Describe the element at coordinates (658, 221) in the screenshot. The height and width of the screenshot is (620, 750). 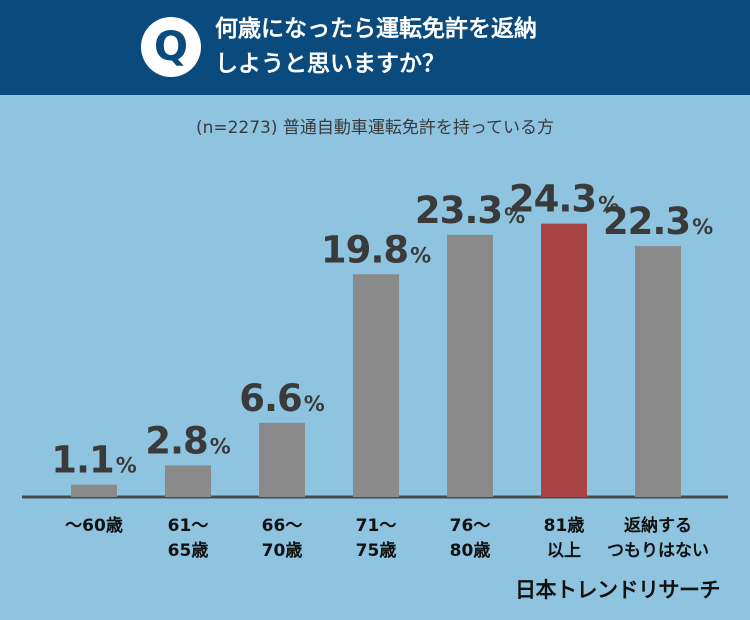
I see `value-label-7: 22.3%` at that location.